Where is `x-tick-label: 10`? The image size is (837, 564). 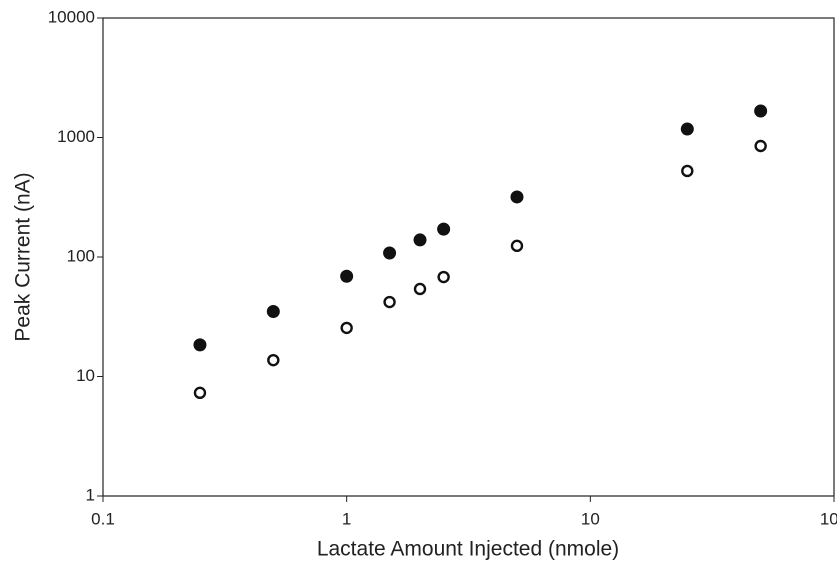
x-tick-label: 10 is located at coordinates (590, 518).